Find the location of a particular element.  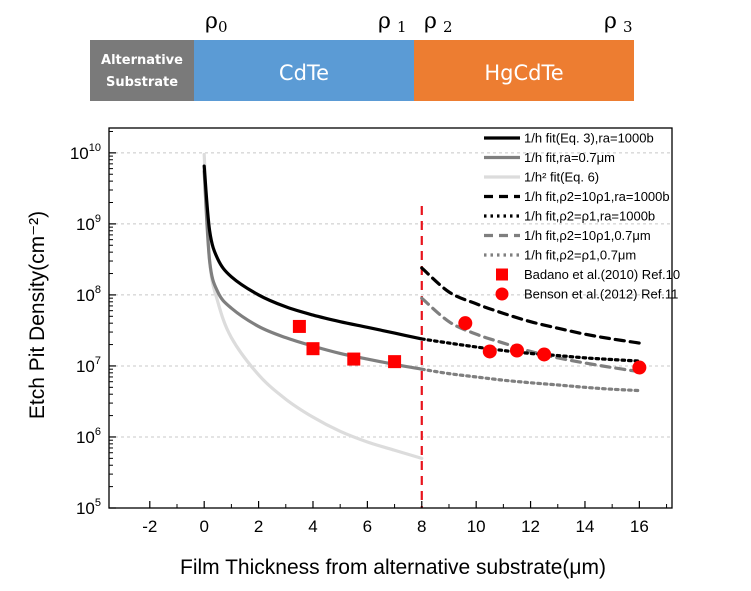

y-tick-label: 10⁷ is located at coordinates (88, 365).